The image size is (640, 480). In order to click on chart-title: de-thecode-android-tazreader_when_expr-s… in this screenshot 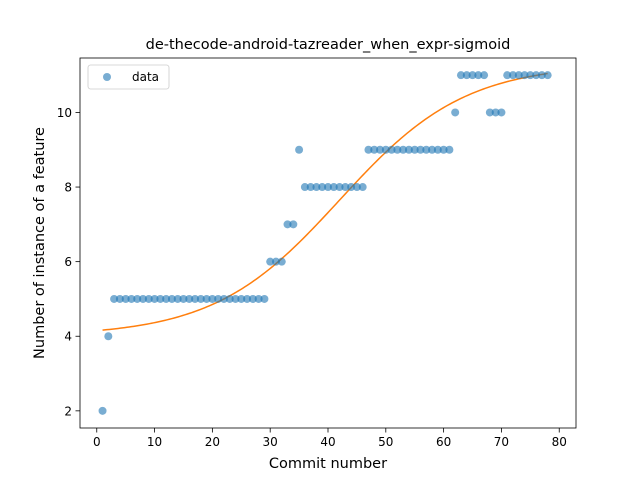, I will do `click(328, 45)`.